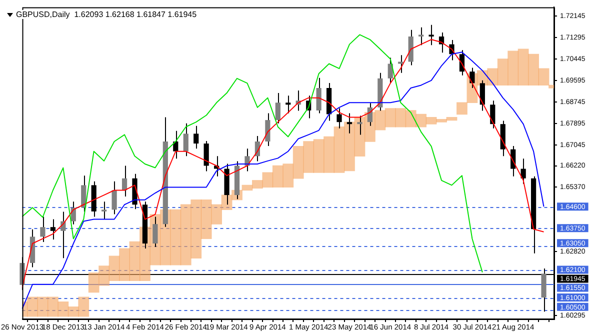 This screenshot has height=333, width=600. Describe the element at coordinates (106, 14) in the screenshot. I see `chart-title: GBPUSD,Daily 1.62093 1.62168 1.61847 1.61945` at that location.